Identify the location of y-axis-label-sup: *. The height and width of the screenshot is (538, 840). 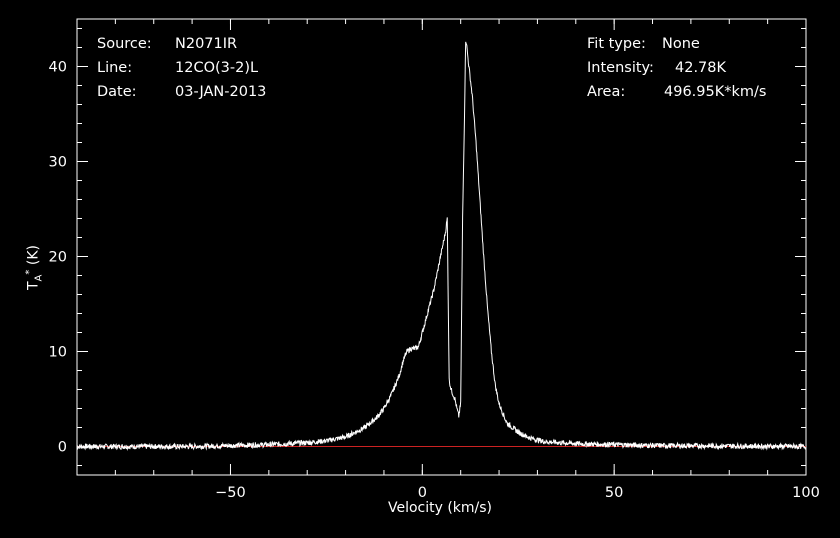
(29, 272).